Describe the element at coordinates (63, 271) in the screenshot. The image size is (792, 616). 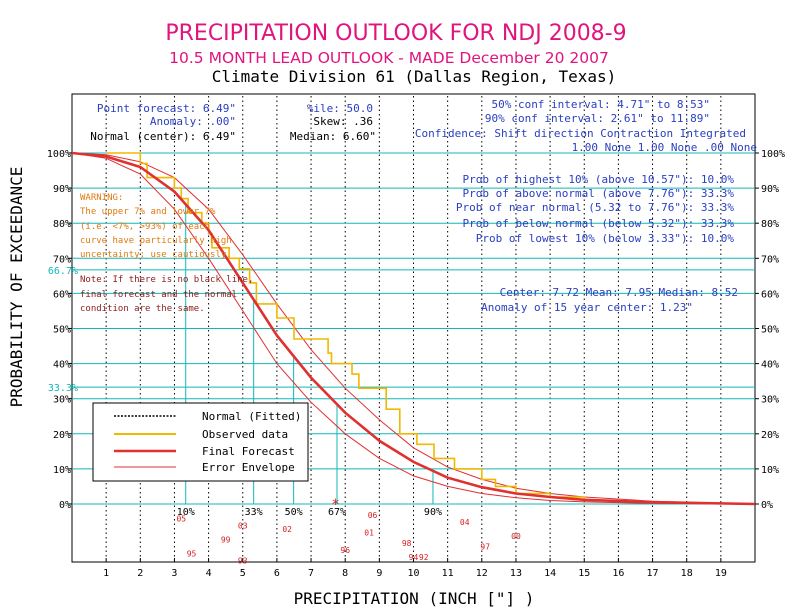
I see `highlight-label-0: 66.7%` at that location.